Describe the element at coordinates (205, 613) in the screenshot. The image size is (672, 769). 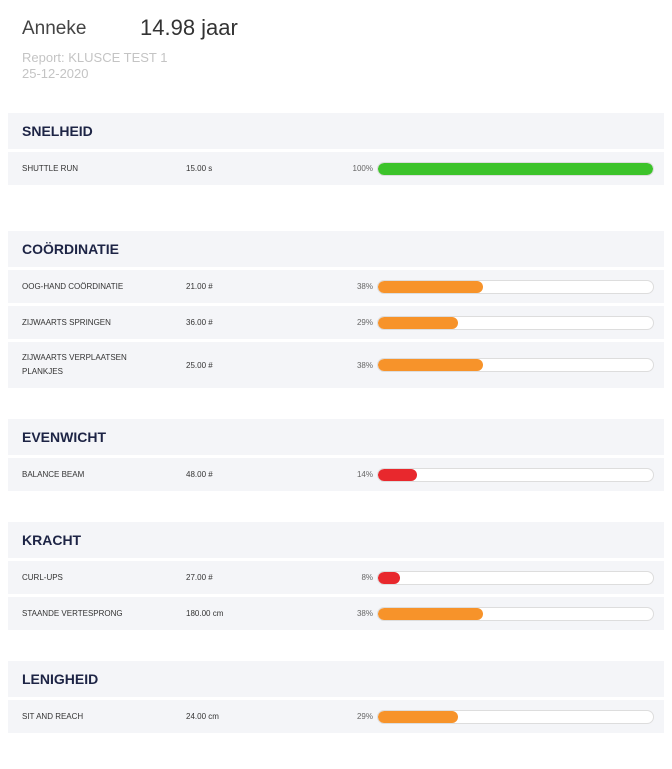
I see `test-value: 180.00 cm` at that location.